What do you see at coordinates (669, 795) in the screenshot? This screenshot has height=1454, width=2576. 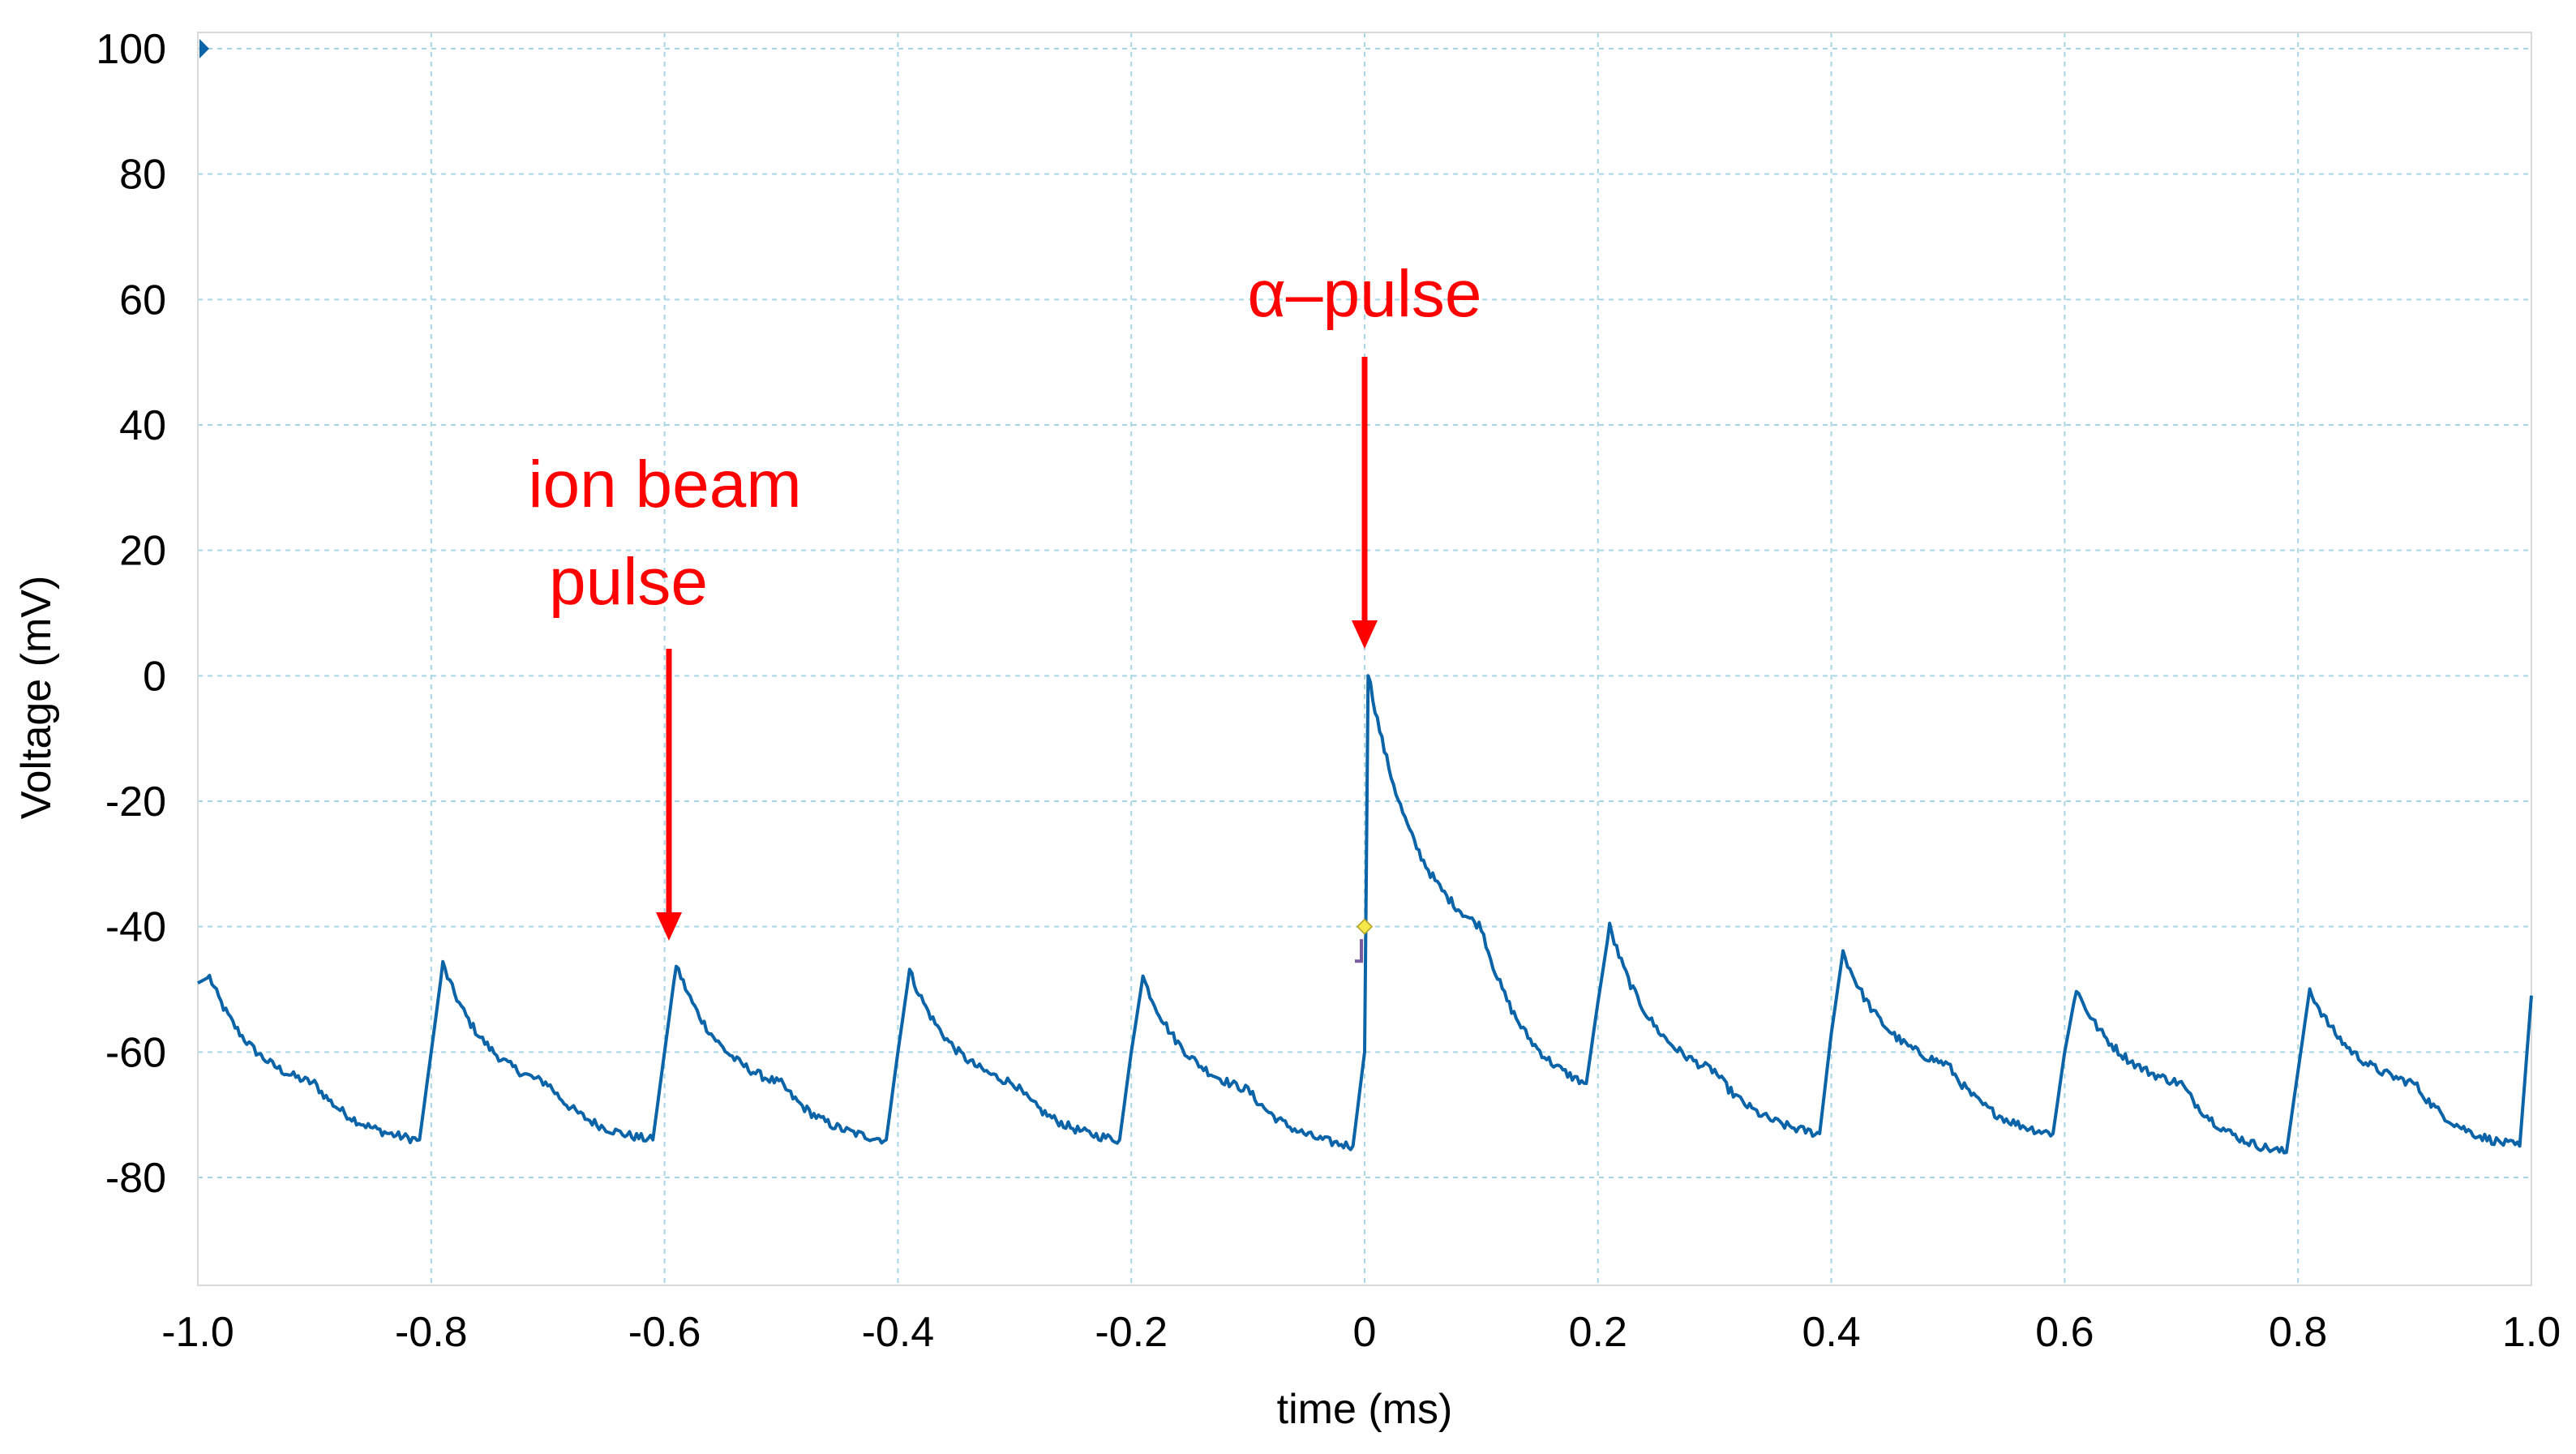 I see `ion-beam-arrow-icon` at bounding box center [669, 795].